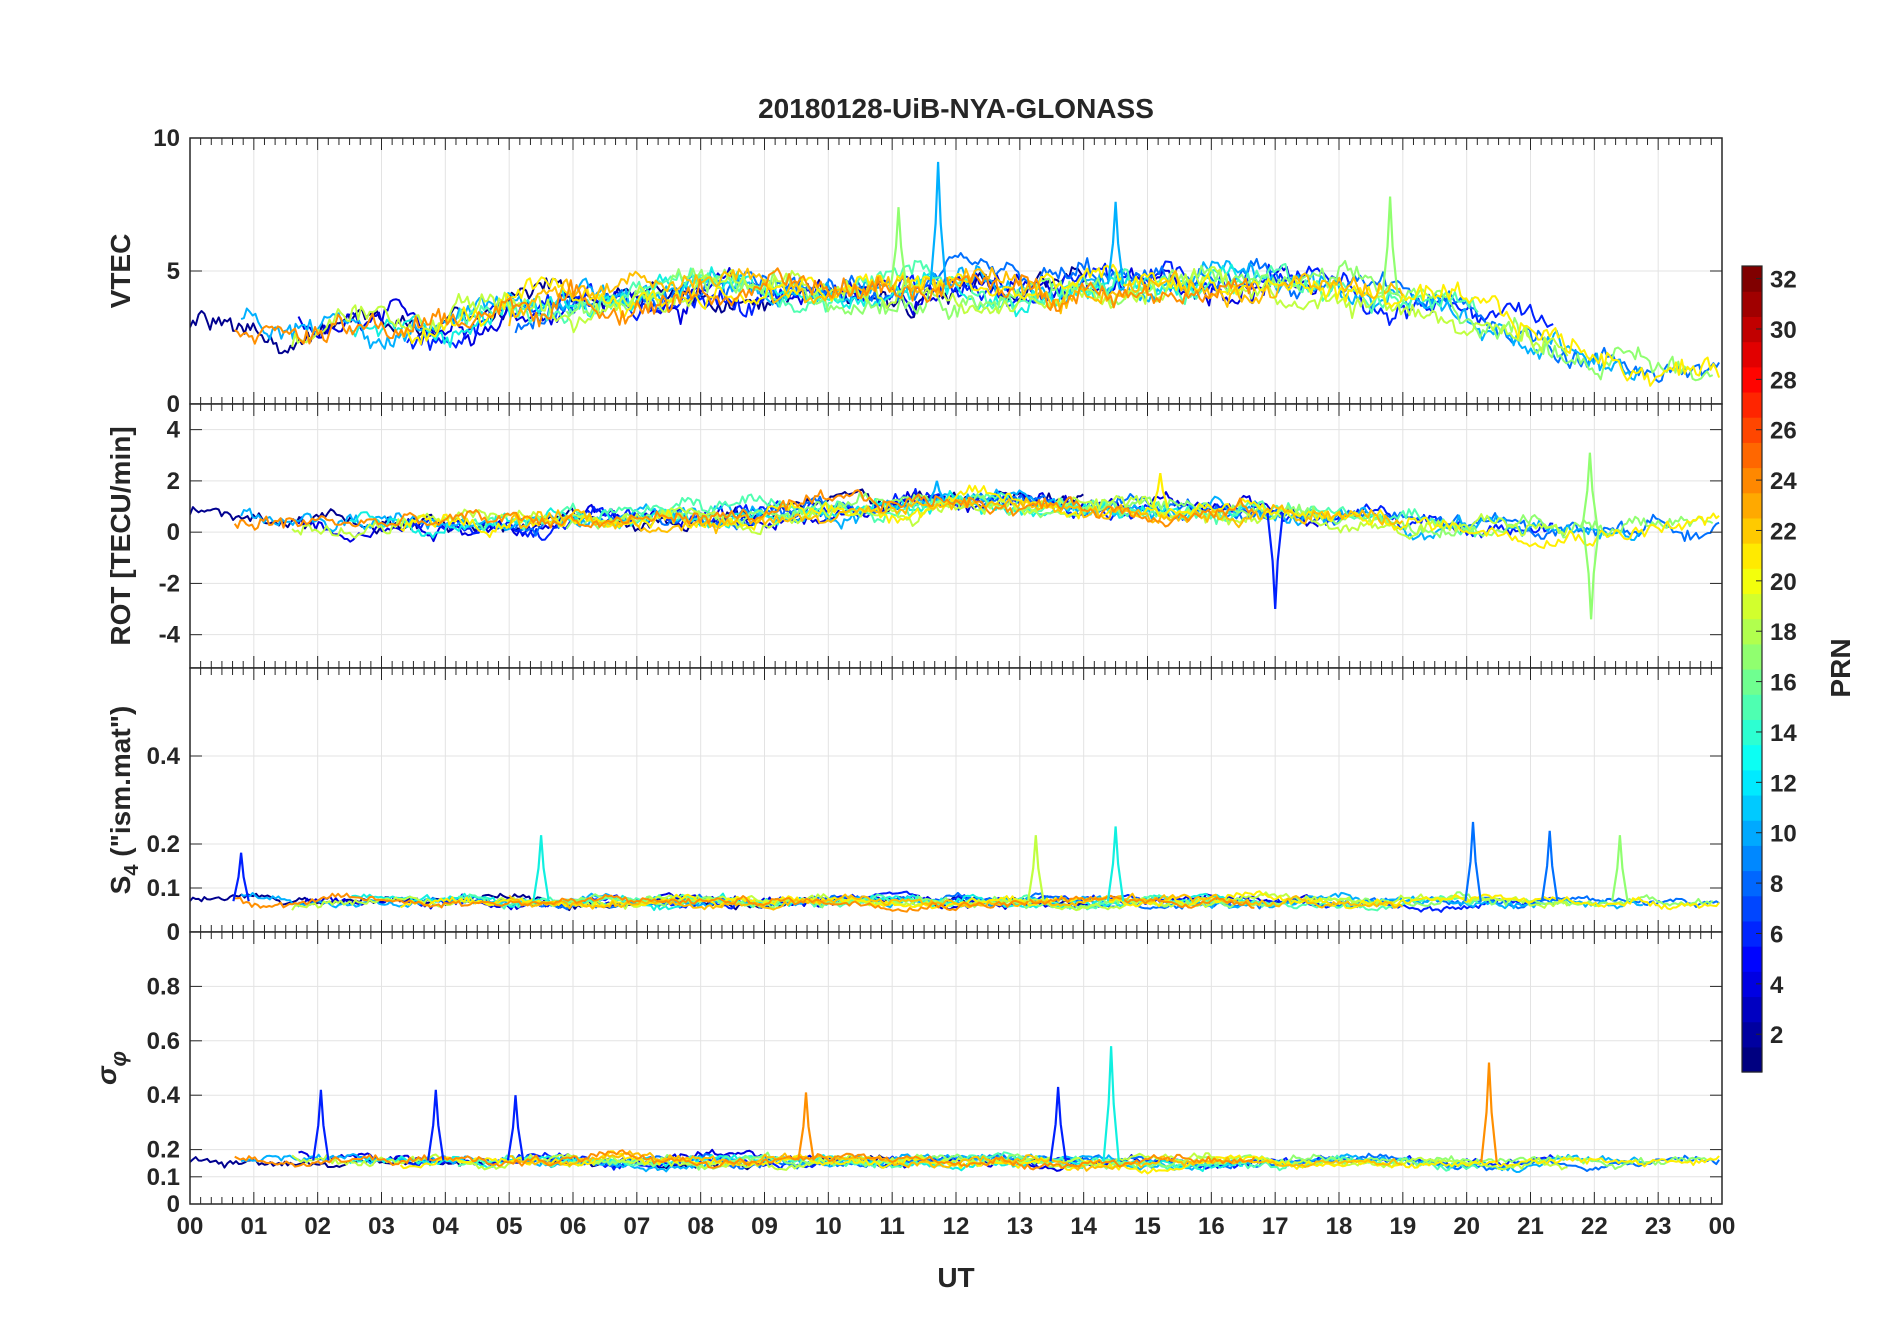 This screenshot has width=1902, height=1330. Describe the element at coordinates (120, 271) in the screenshot. I see `y-axis-label: VTEC` at that location.